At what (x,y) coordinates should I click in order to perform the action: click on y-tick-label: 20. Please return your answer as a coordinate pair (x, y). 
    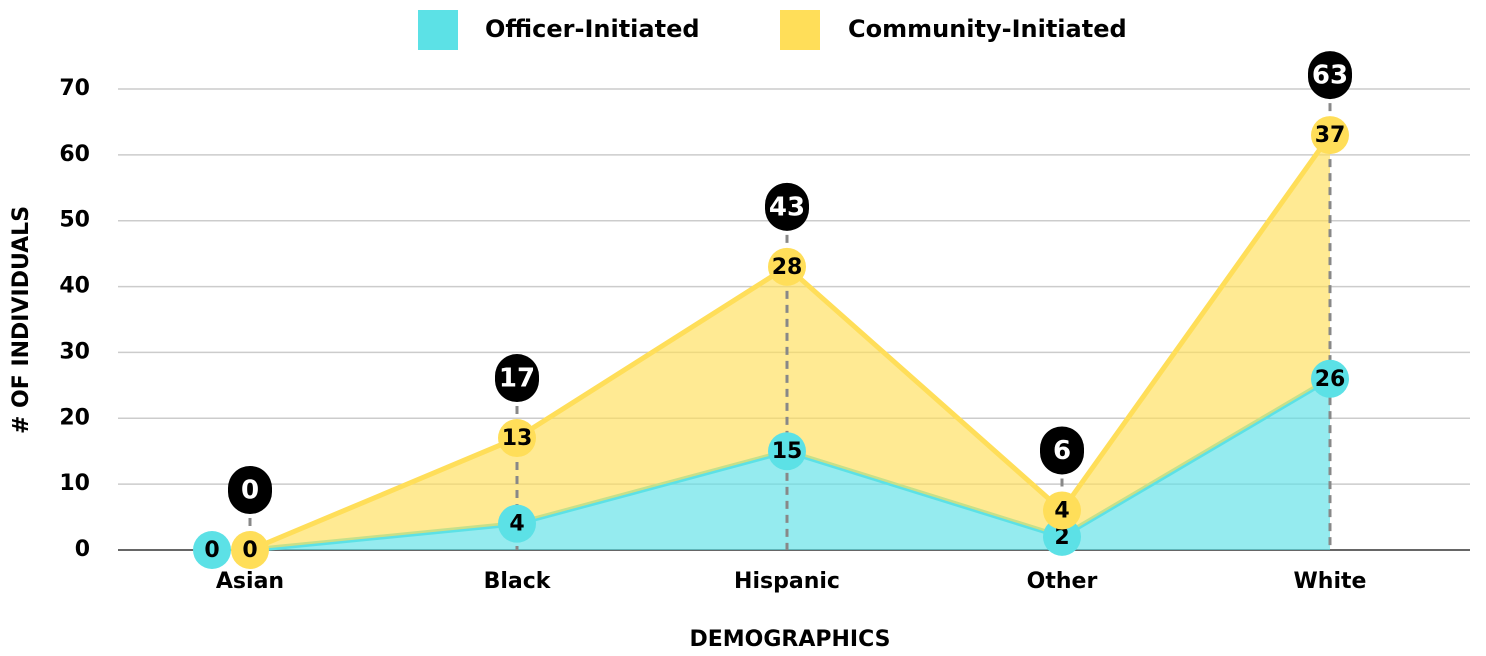
    Looking at the image, I should click on (74, 417).